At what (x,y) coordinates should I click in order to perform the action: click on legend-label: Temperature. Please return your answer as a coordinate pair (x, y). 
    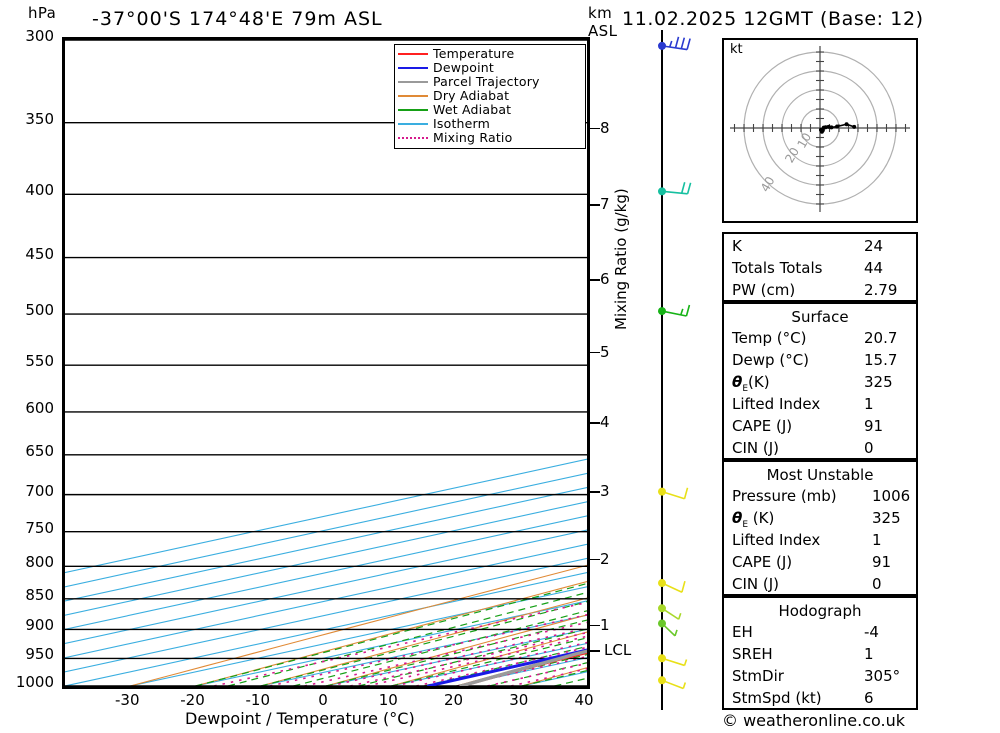
    Looking at the image, I should click on (474, 53).